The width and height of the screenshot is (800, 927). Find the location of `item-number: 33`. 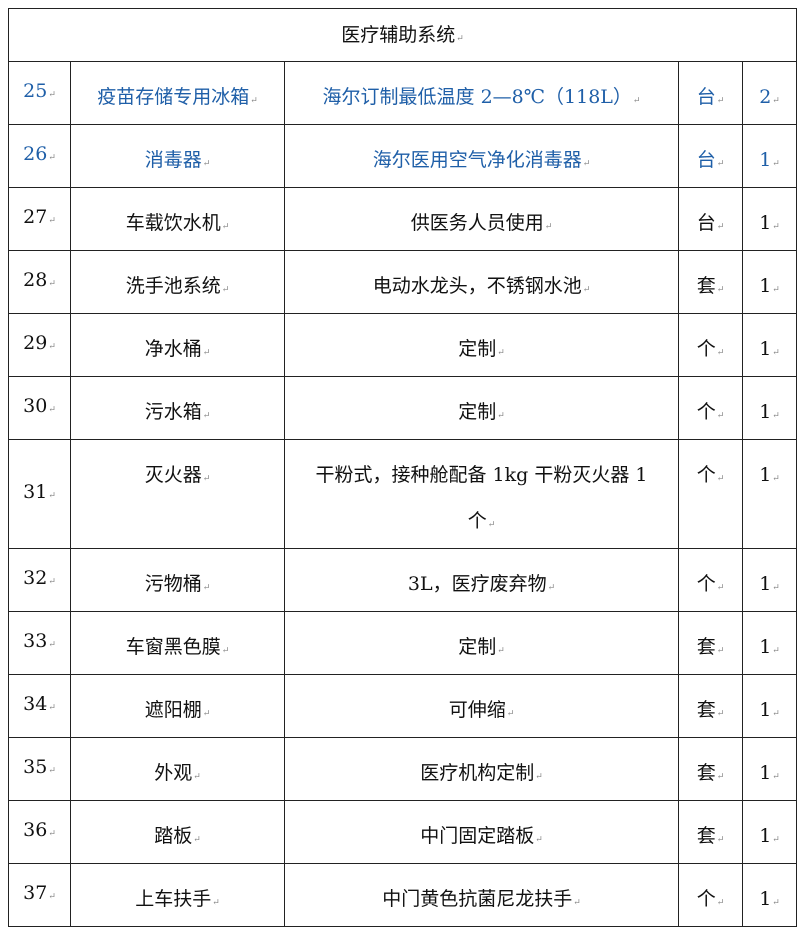

item-number: 33 is located at coordinates (39, 641).